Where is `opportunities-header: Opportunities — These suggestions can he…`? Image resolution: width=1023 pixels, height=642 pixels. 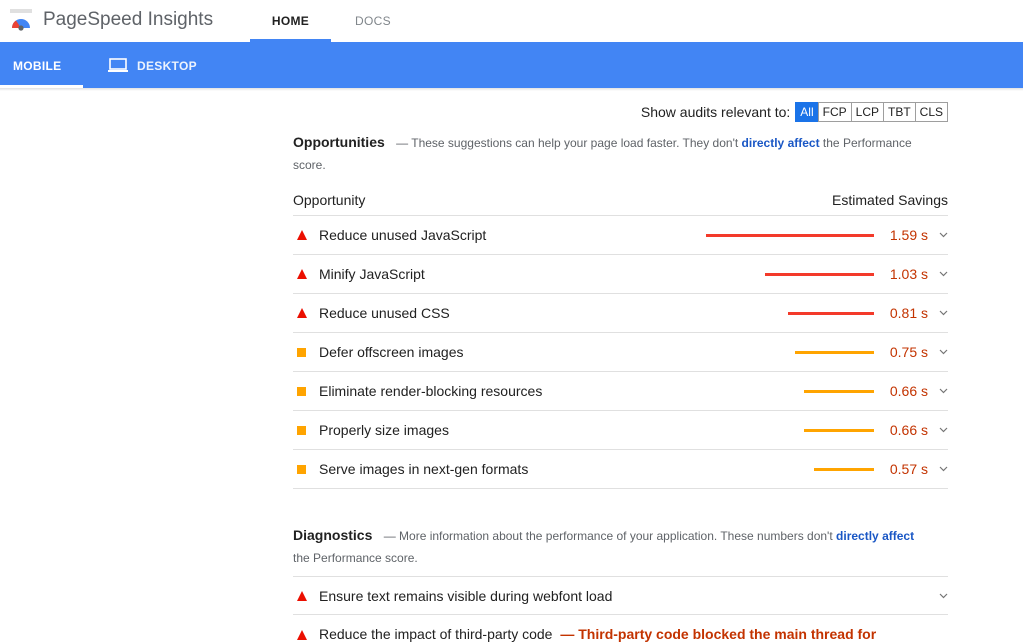 opportunities-header: Opportunities — These suggestions can he… is located at coordinates (608, 153).